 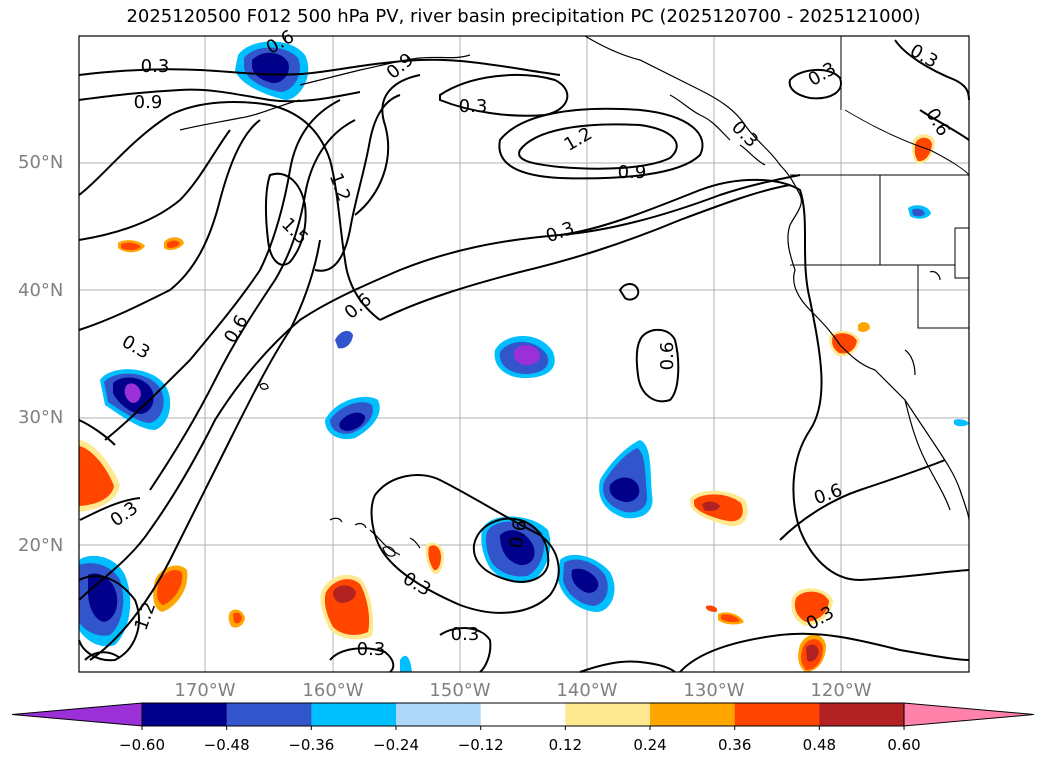 What do you see at coordinates (480, 745) in the screenshot?
I see `colorbar-tick-label: −0.12` at bounding box center [480, 745].